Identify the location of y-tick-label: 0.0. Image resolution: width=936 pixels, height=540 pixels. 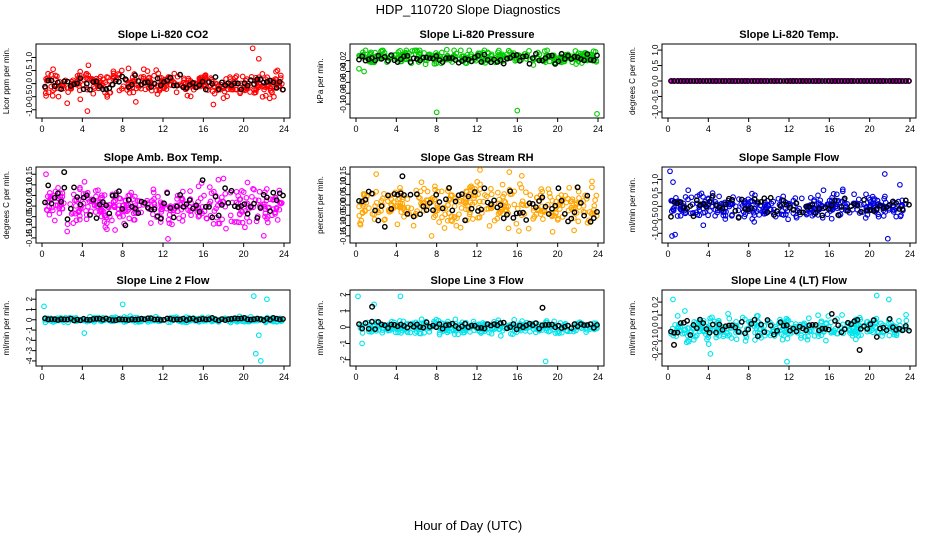
(29, 84).